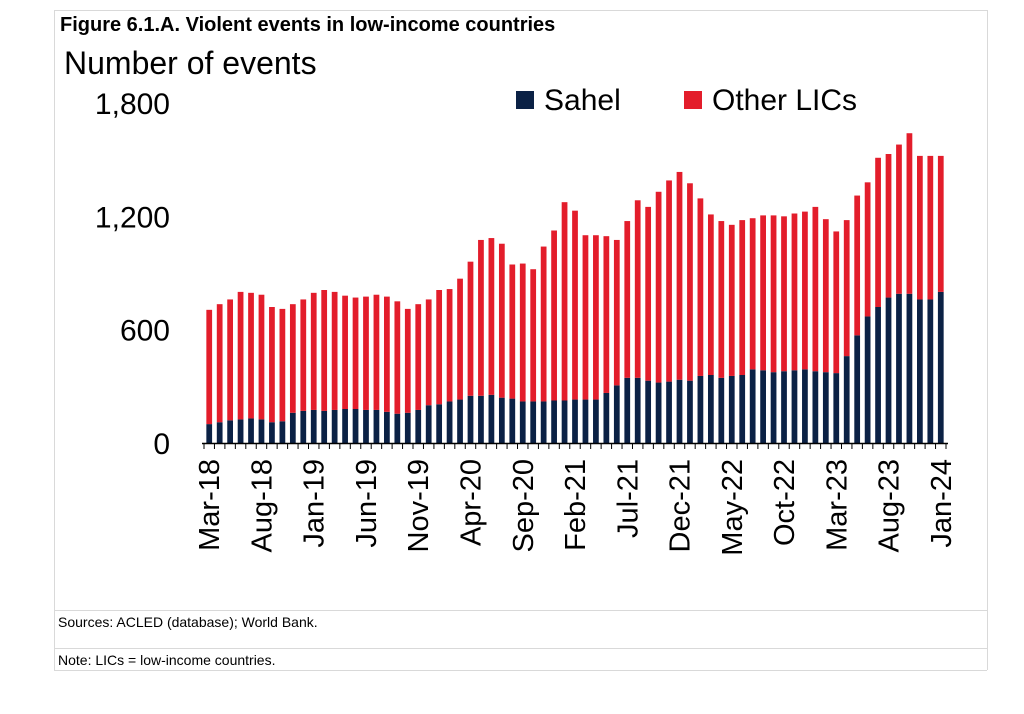 The height and width of the screenshot is (714, 1024). Describe the element at coordinates (524, 506) in the screenshot. I see `x-tick-label: Sep-20` at that location.